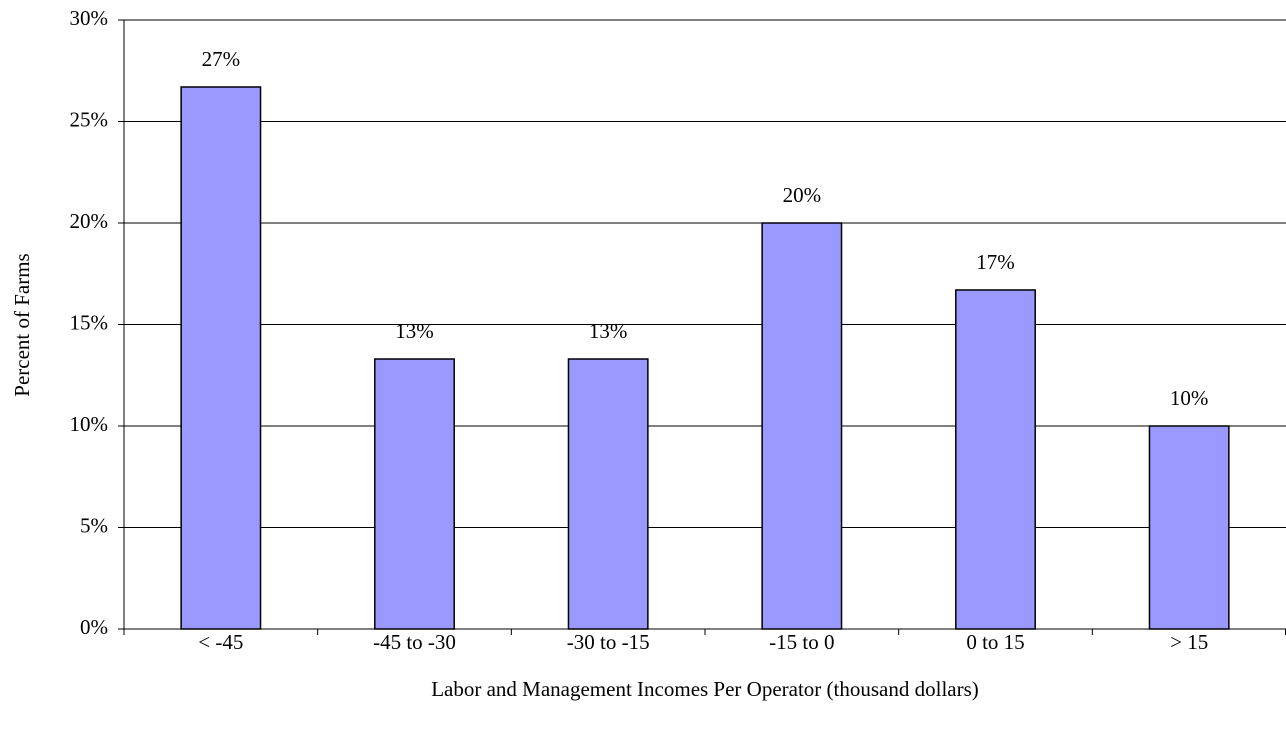  Describe the element at coordinates (801, 642) in the screenshot. I see `x-tick-label: -15 to 0` at that location.